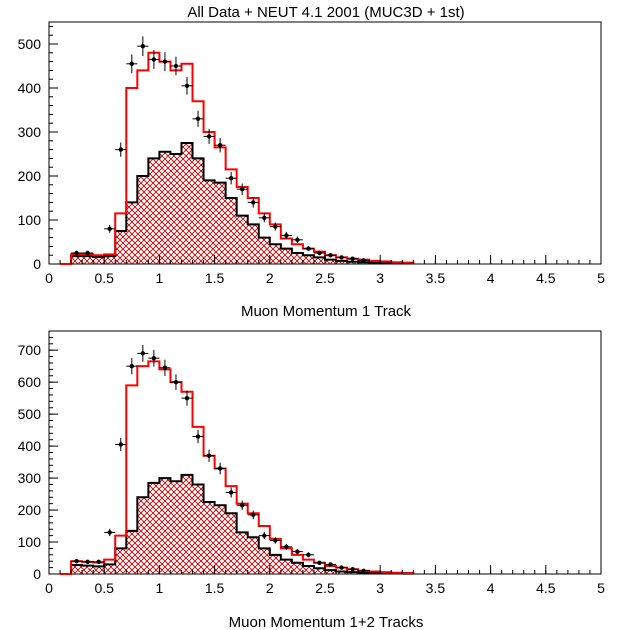 This screenshot has width=620, height=630. What do you see at coordinates (325, 12) in the screenshot?
I see `chart-title: All Data + NEUT 4.1 2001 (MUC3D + 1st)` at bounding box center [325, 12].